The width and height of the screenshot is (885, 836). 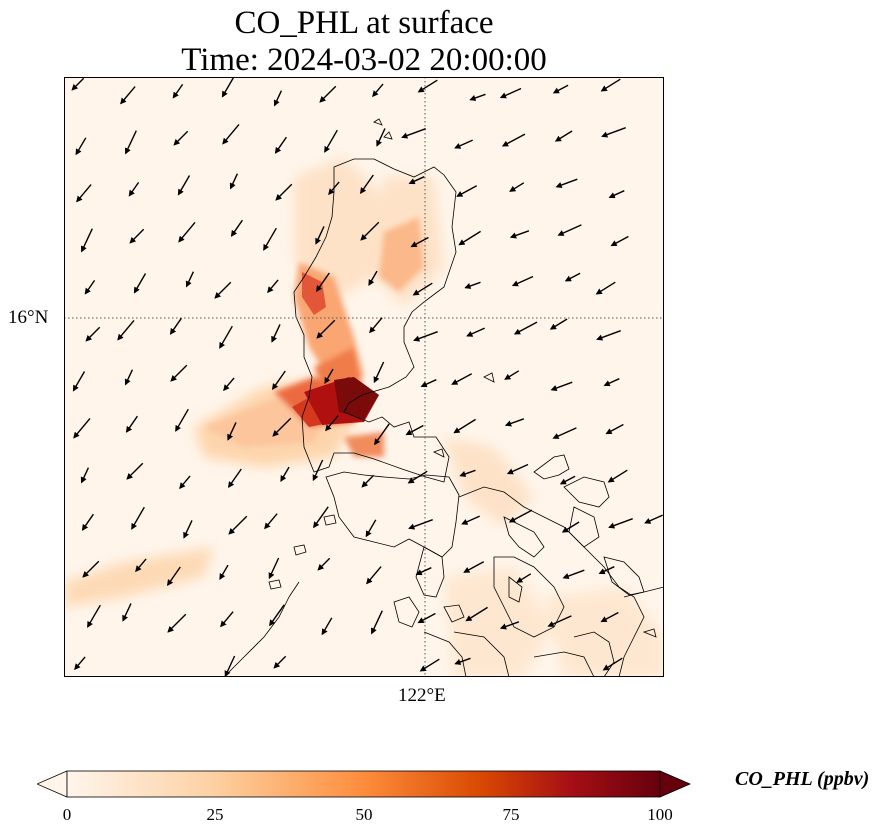 What do you see at coordinates (675, 784) in the screenshot?
I see `colorbar-extend-high` at bounding box center [675, 784].